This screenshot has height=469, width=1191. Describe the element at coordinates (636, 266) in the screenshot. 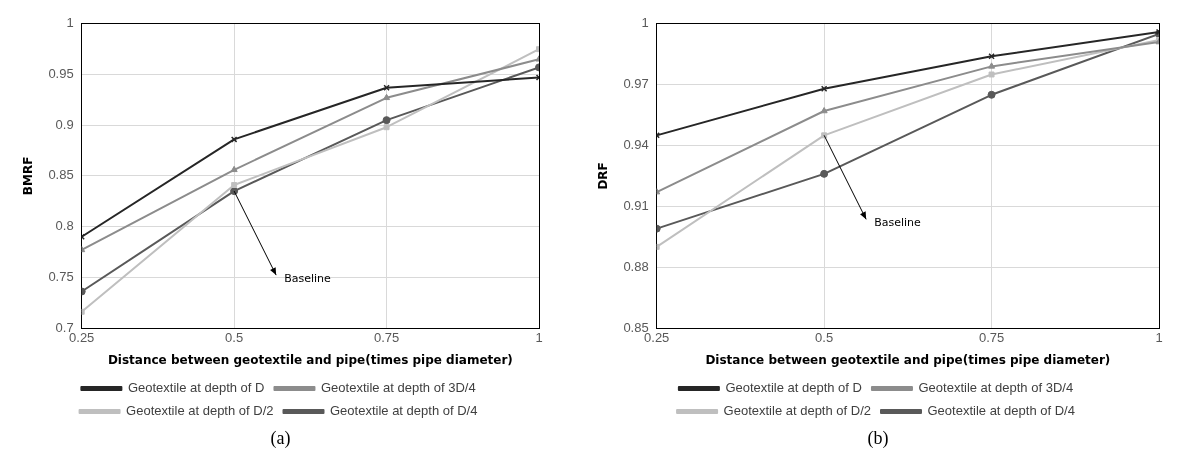

I see `y-tick-label: 0.88` at that location.